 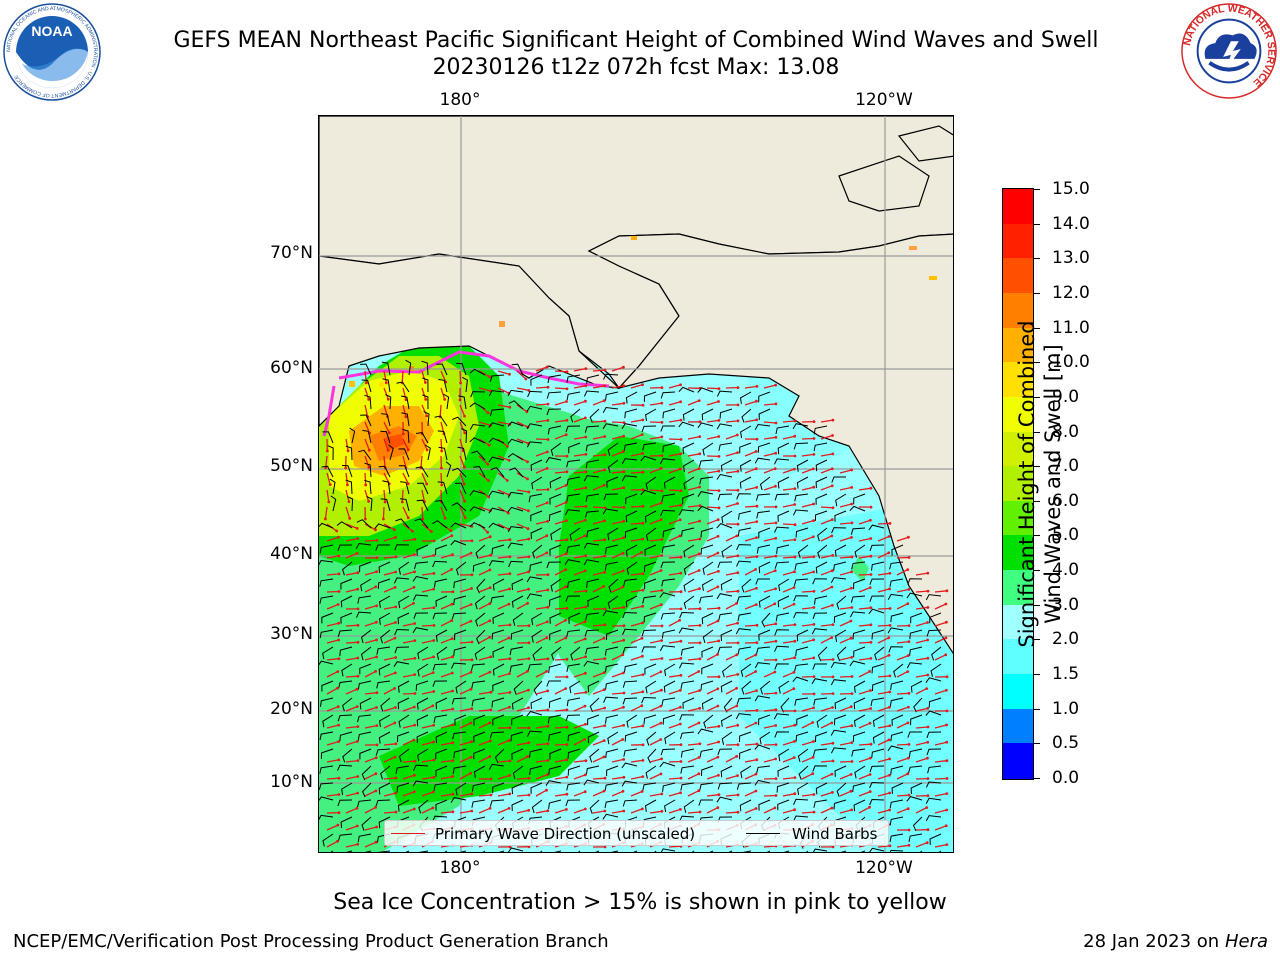 What do you see at coordinates (636, 67) in the screenshot?
I see `chart-subtitle: 20230126 t12z 072h fcst Max: 13.08` at bounding box center [636, 67].